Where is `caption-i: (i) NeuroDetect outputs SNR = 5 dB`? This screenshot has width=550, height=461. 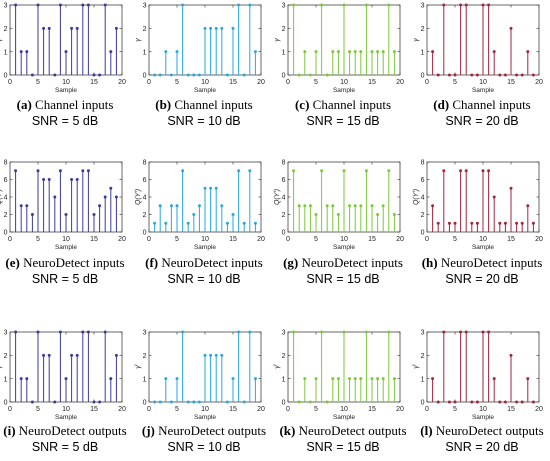 caption-i: (i) NeuroDetect outputs SNR = 5 dB is located at coordinates (65, 439).